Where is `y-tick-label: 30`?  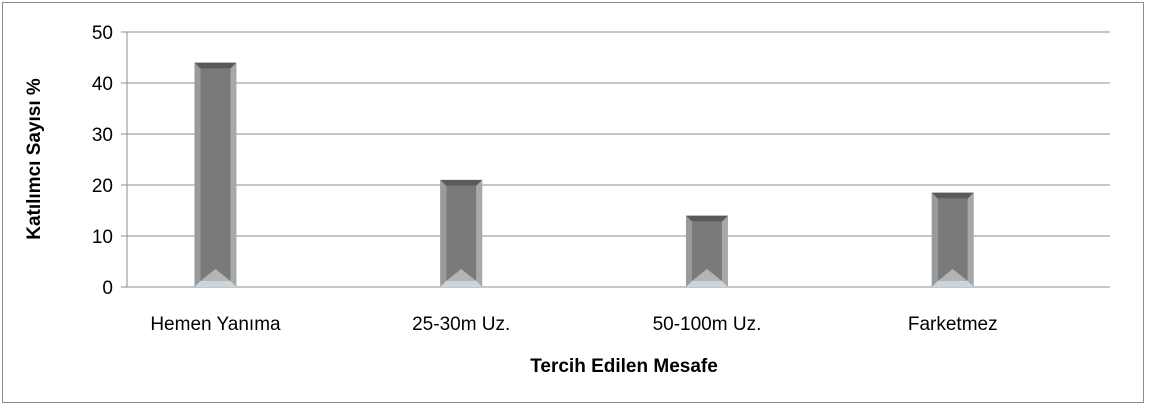 y-tick-label: 30 is located at coordinates (102, 135).